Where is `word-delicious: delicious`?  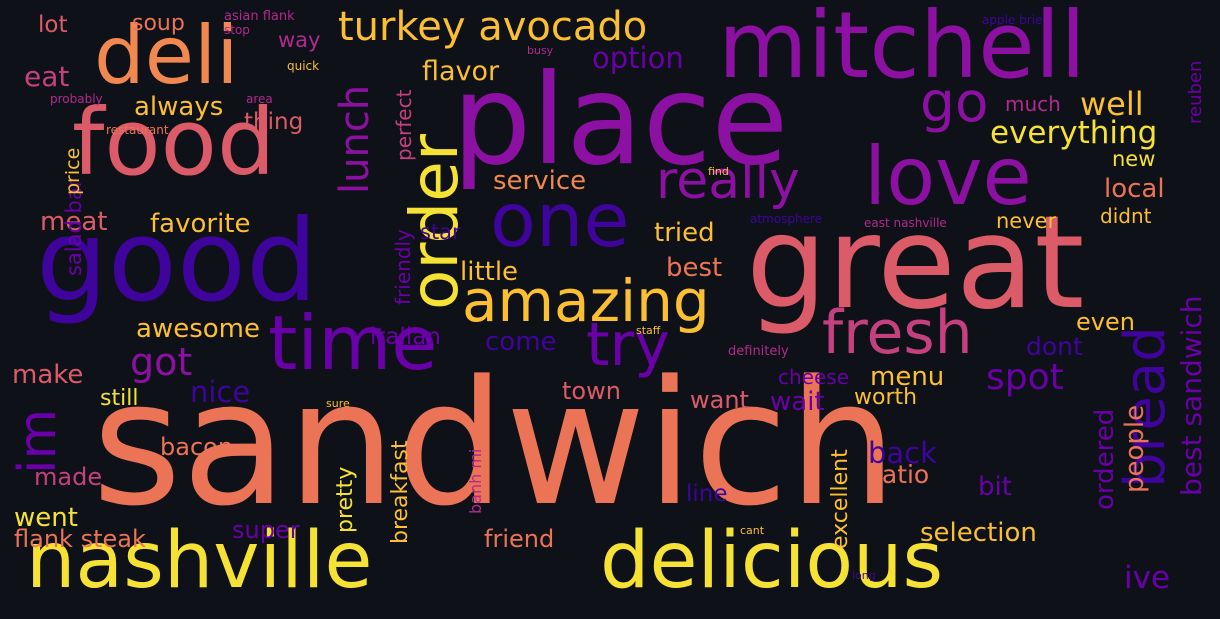 word-delicious: delicious is located at coordinates (772, 561).